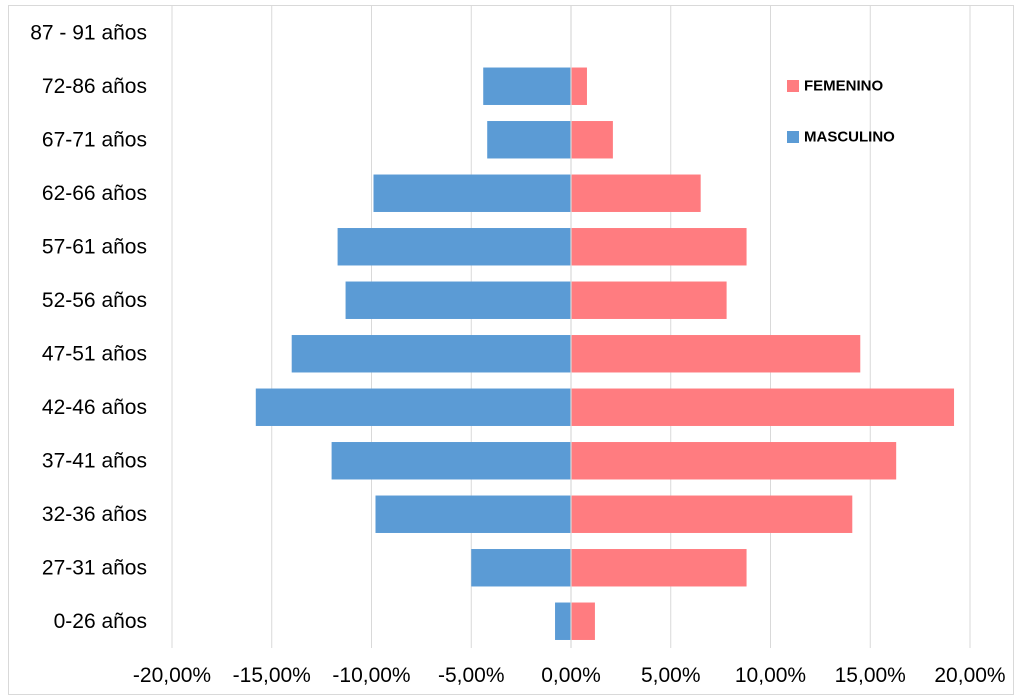  Describe the element at coordinates (172, 675) in the screenshot. I see `x-tick-label: -20,00%` at that location.